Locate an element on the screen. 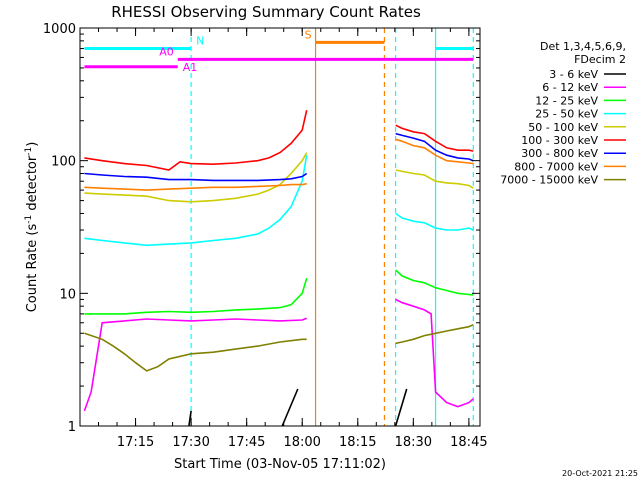 This screenshot has width=640, height=480. timestamp: 20-Oct-2021 21:25 is located at coordinates (600, 473).